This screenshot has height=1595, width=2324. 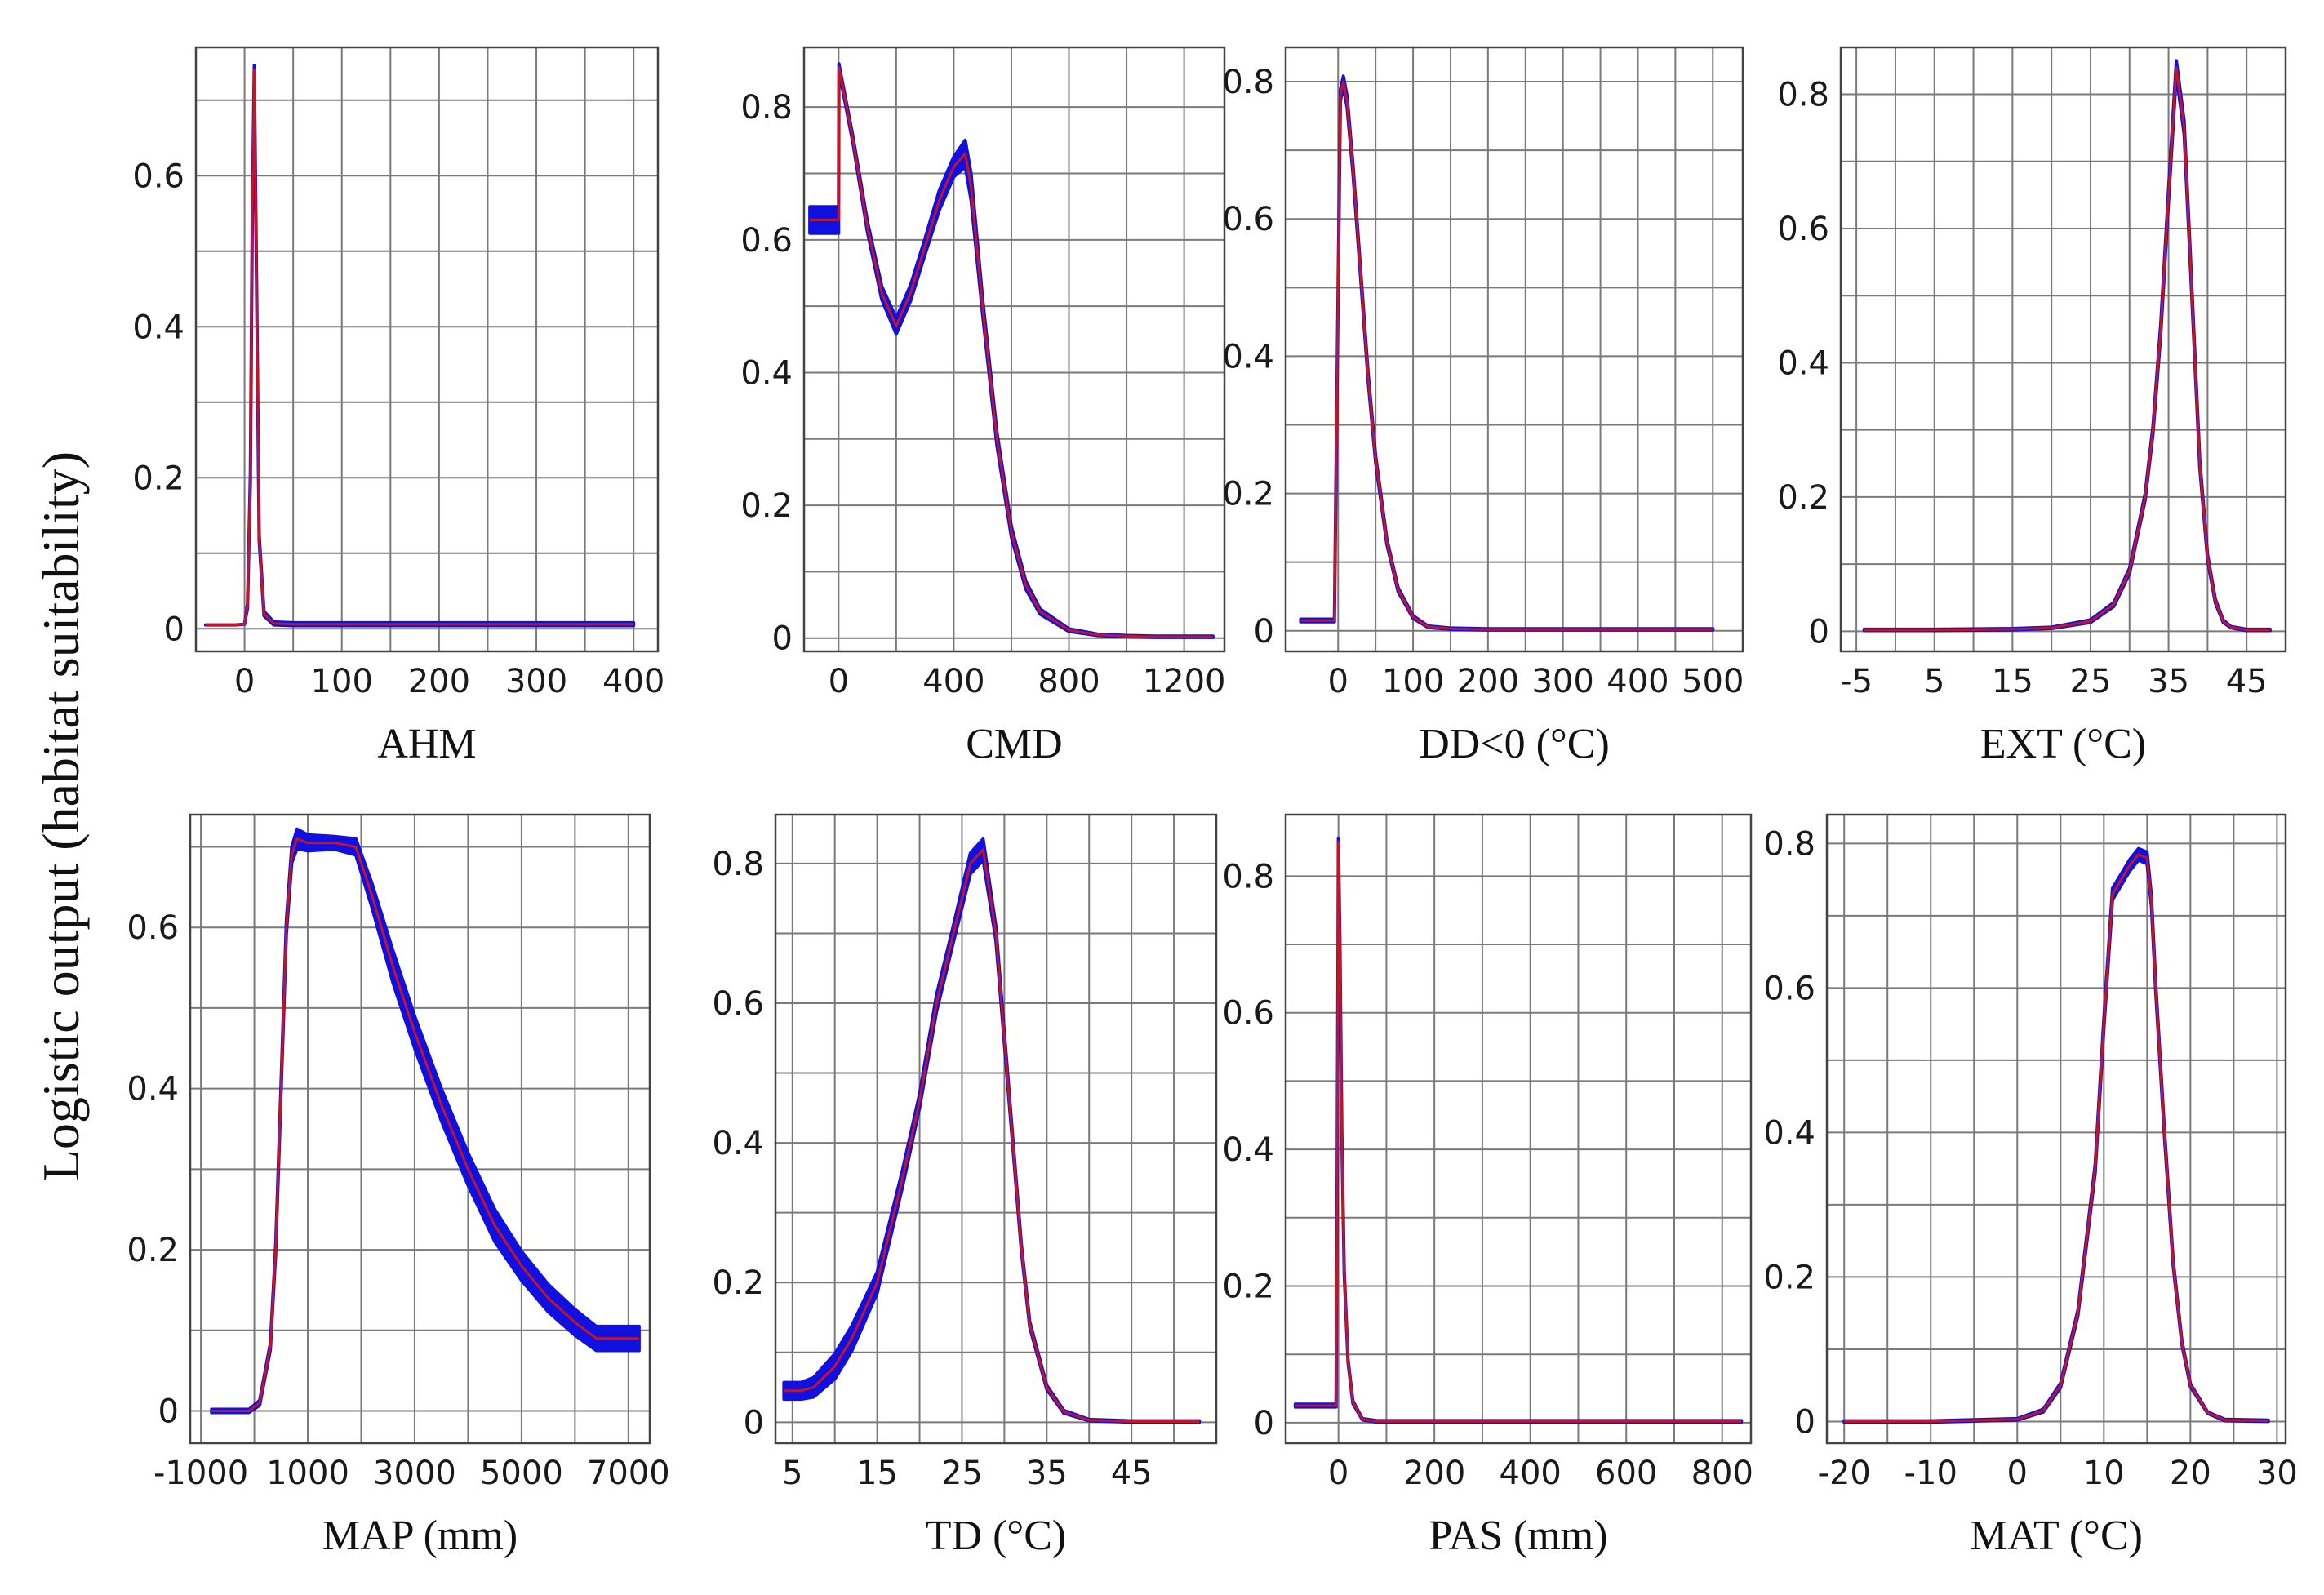 I want to click on x-tick-label: 30, so click(x=2277, y=1473).